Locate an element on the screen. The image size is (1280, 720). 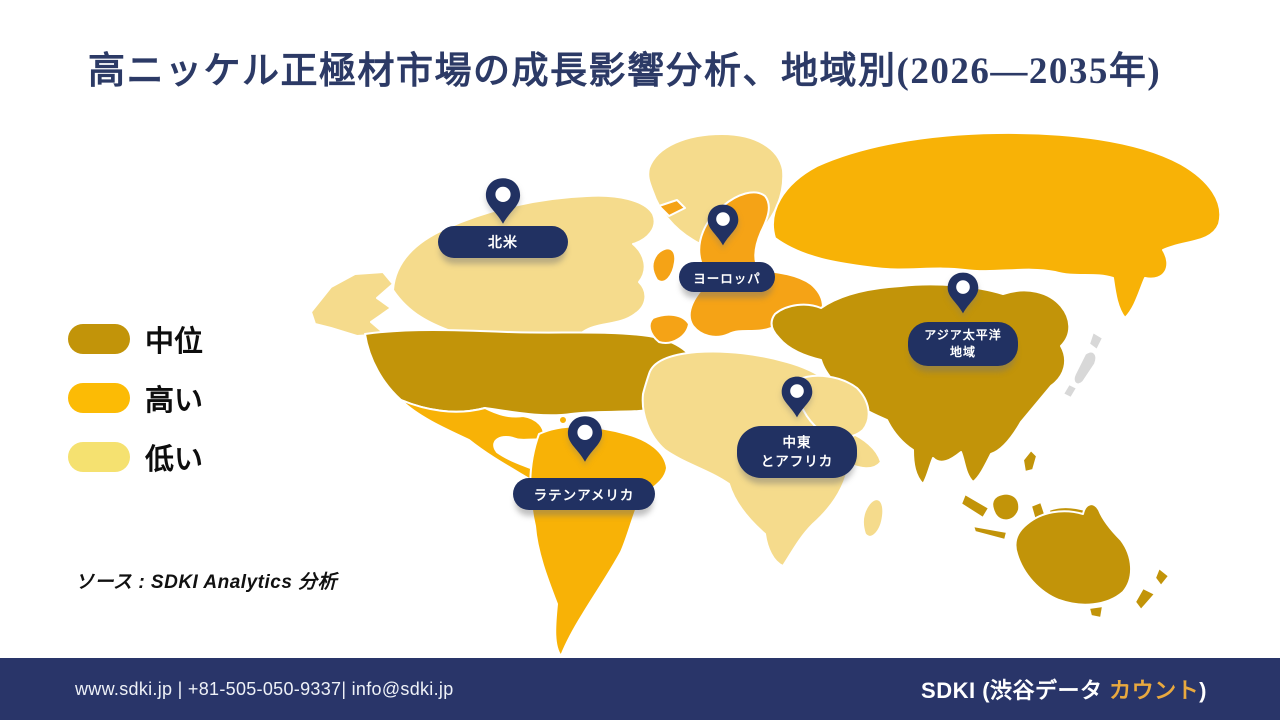
map-label-text: 中東 is located at coordinates (797, 442).